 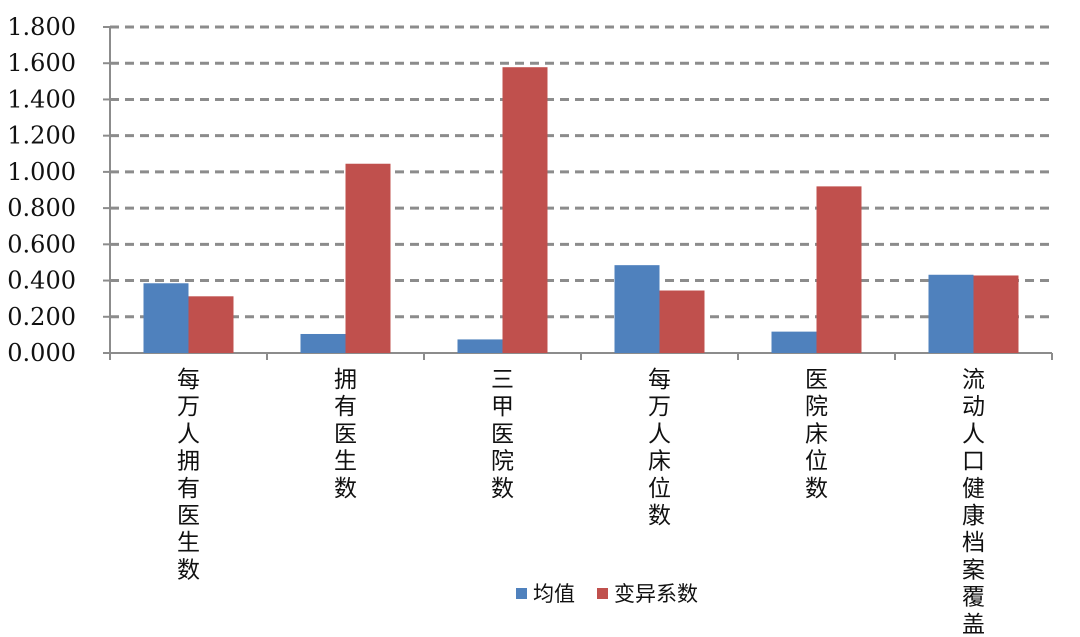 What do you see at coordinates (41, 317) in the screenshot?
I see `y-tick-label: 0.200` at bounding box center [41, 317].